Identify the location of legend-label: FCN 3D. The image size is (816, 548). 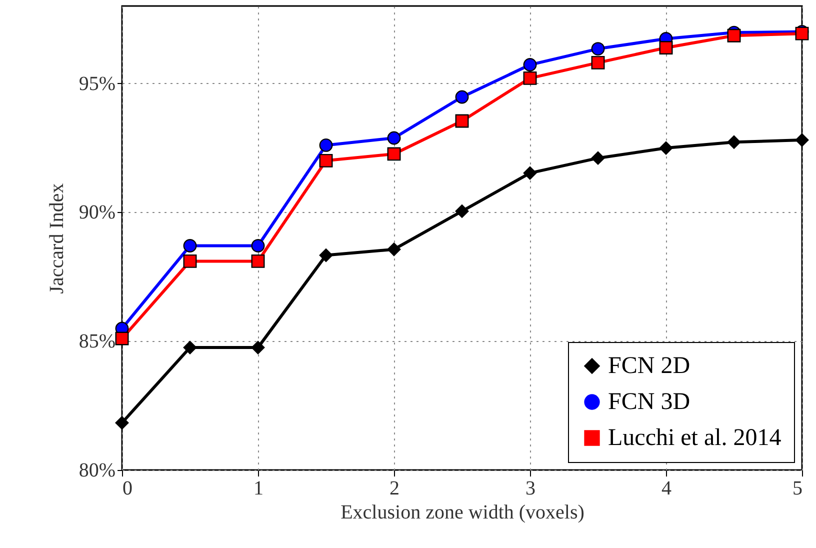
(649, 402).